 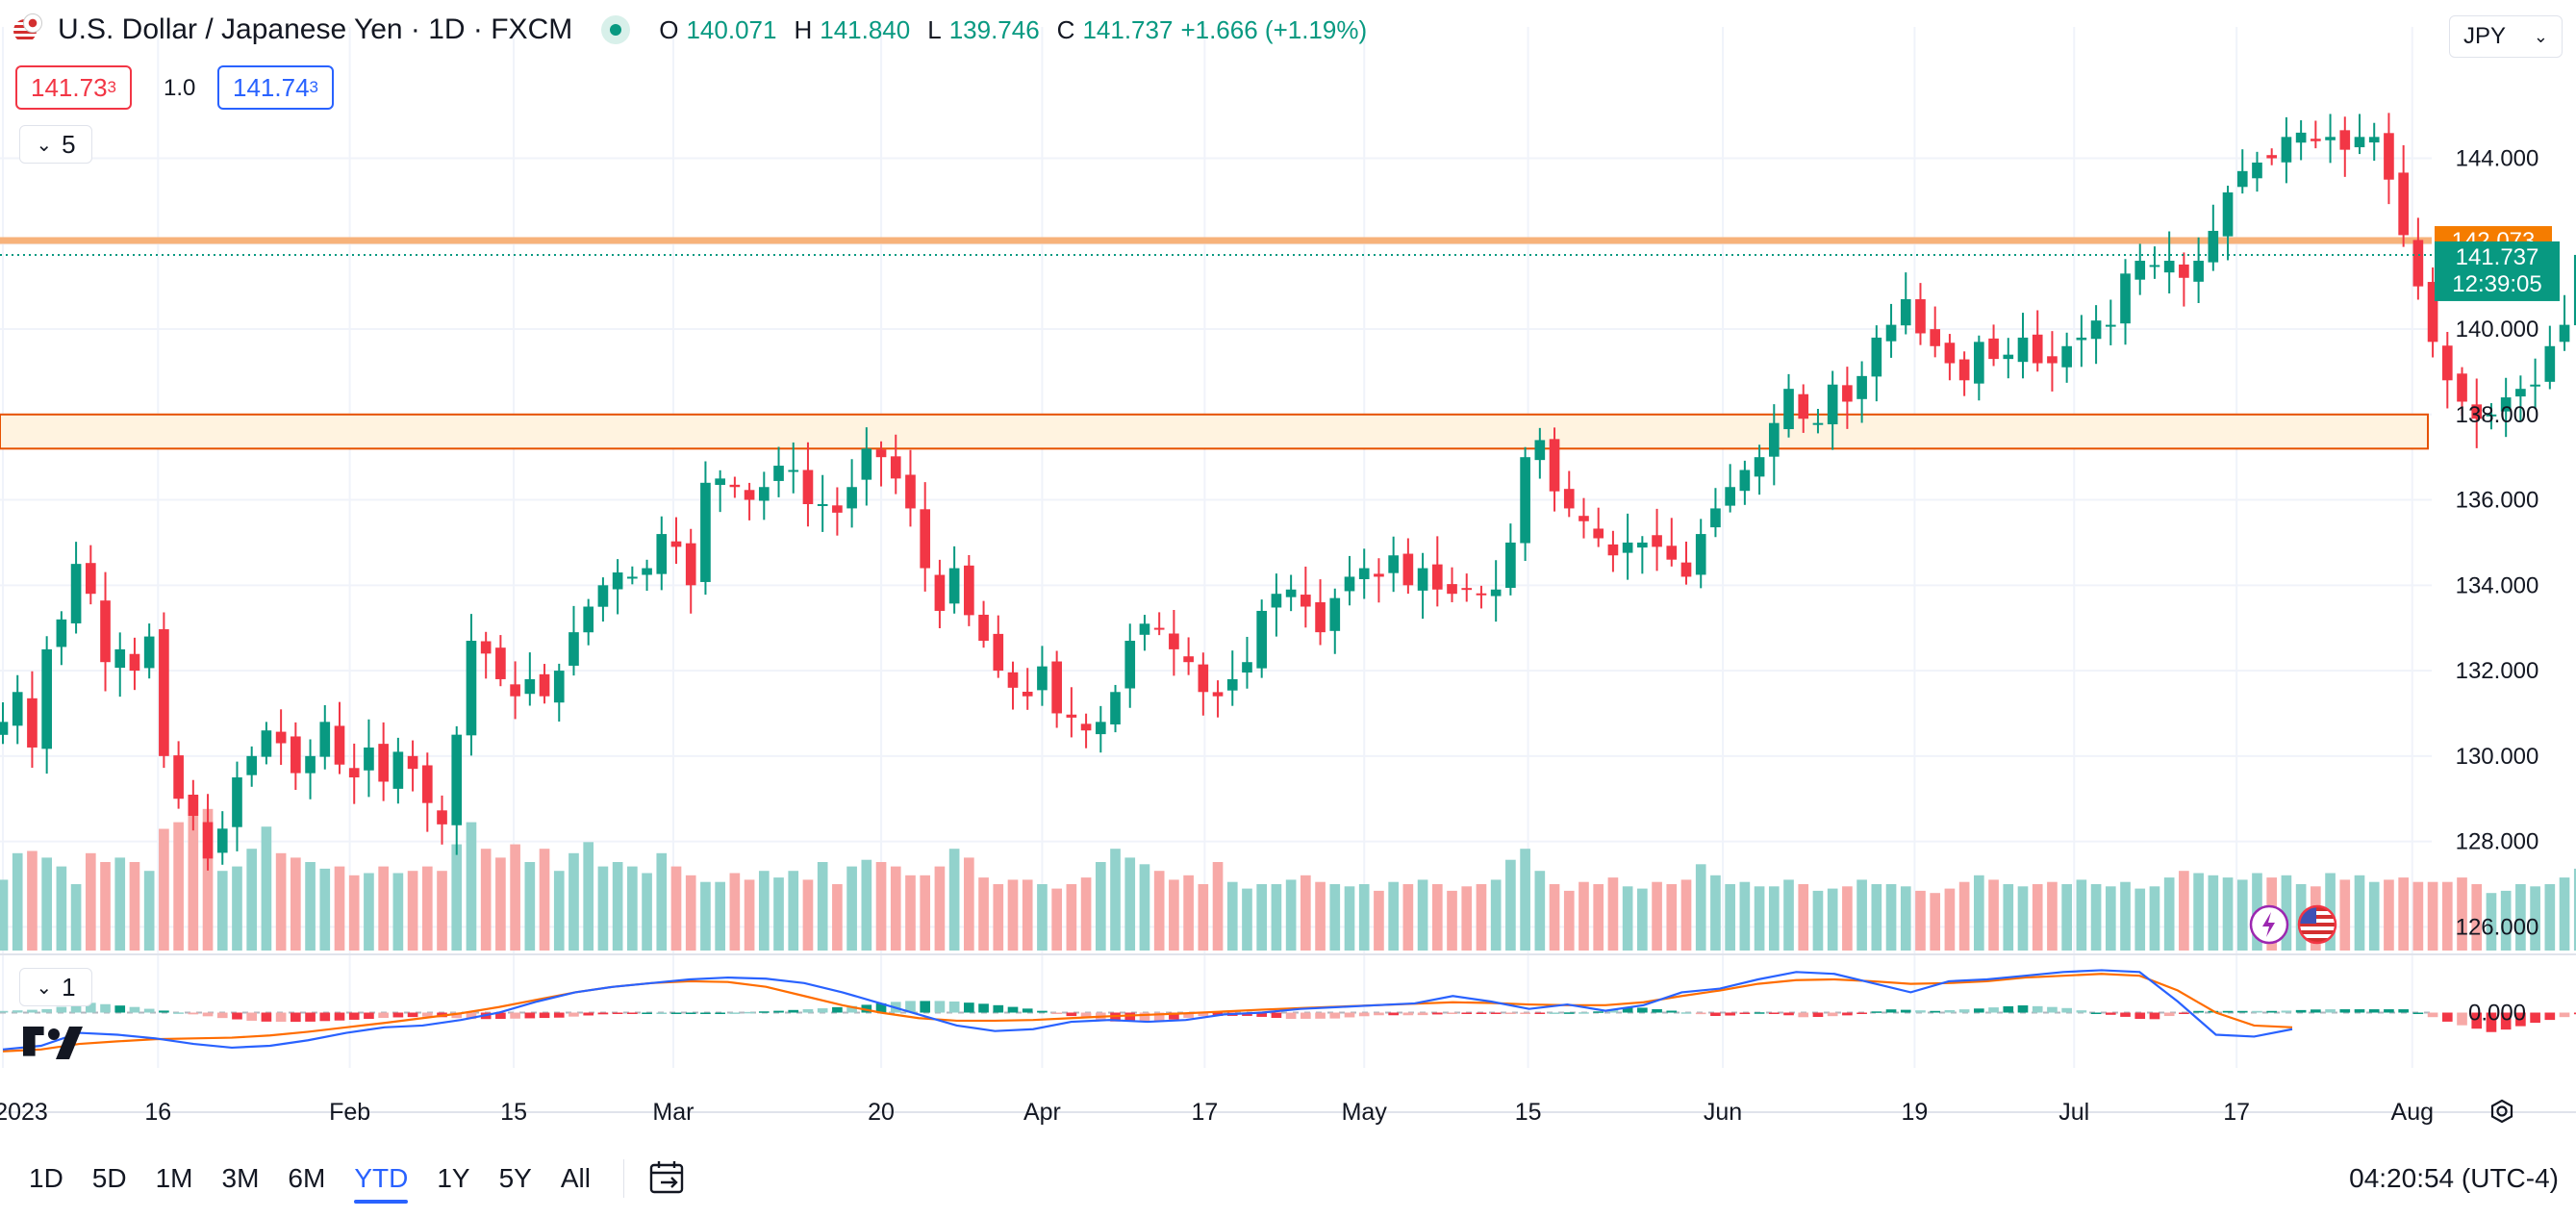 I want to click on symbol-title: U.S. Dollar / Japanese Yen · 1D · FXCM, so click(x=315, y=29).